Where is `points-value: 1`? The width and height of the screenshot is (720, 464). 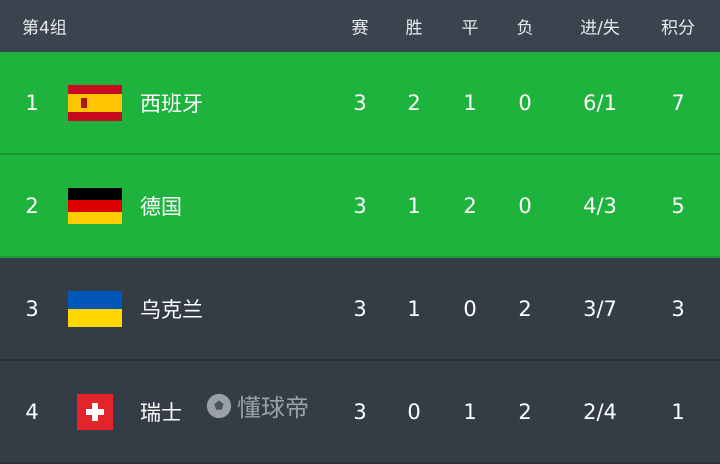 points-value: 1 is located at coordinates (678, 411).